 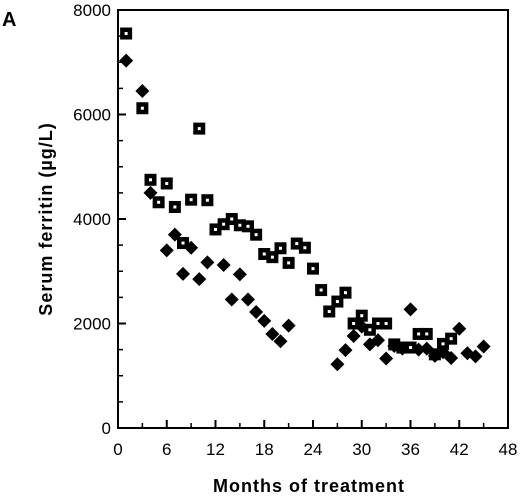 What do you see at coordinates (9, 20) in the screenshot?
I see `panel-label: A` at bounding box center [9, 20].